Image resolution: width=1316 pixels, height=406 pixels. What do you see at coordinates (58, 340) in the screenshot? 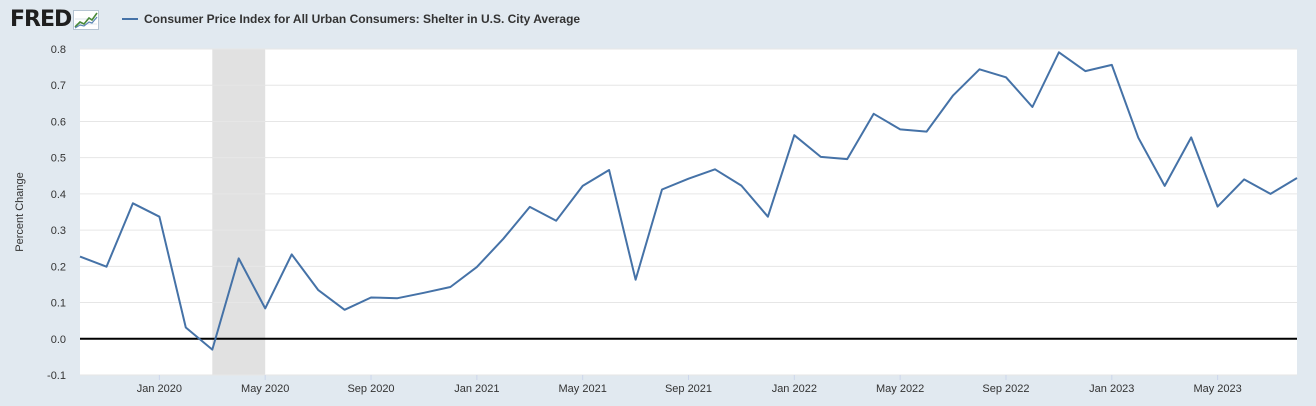
I see `y-tick-label: 0.0` at bounding box center [58, 340].